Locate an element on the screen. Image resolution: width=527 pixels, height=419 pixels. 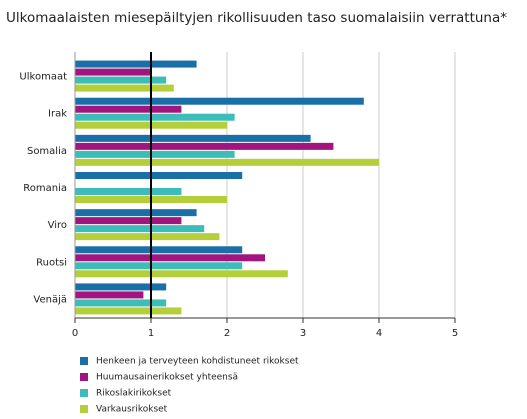
legend-label: Rikoslakirikokset is located at coordinates (134, 394).